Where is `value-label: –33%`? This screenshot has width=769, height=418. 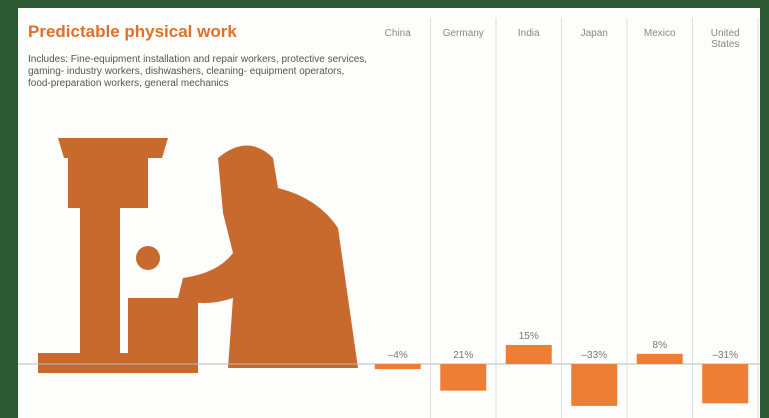
value-label: –33% is located at coordinates (594, 355).